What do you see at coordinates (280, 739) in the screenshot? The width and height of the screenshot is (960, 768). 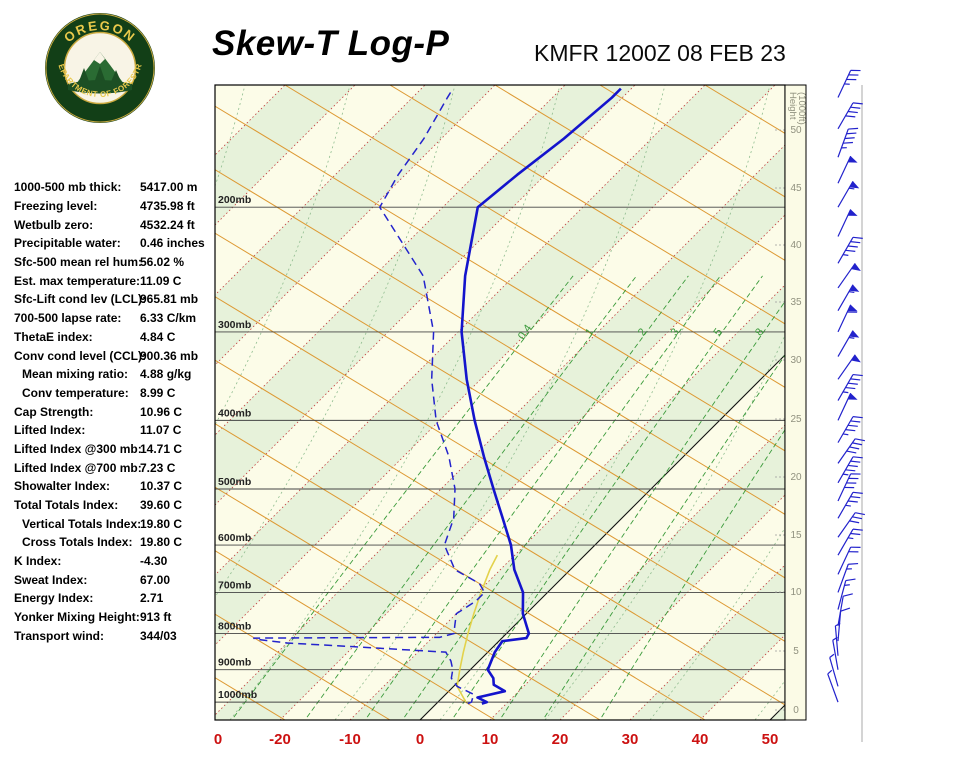 I see `temp-axis-label: -20` at bounding box center [280, 739].